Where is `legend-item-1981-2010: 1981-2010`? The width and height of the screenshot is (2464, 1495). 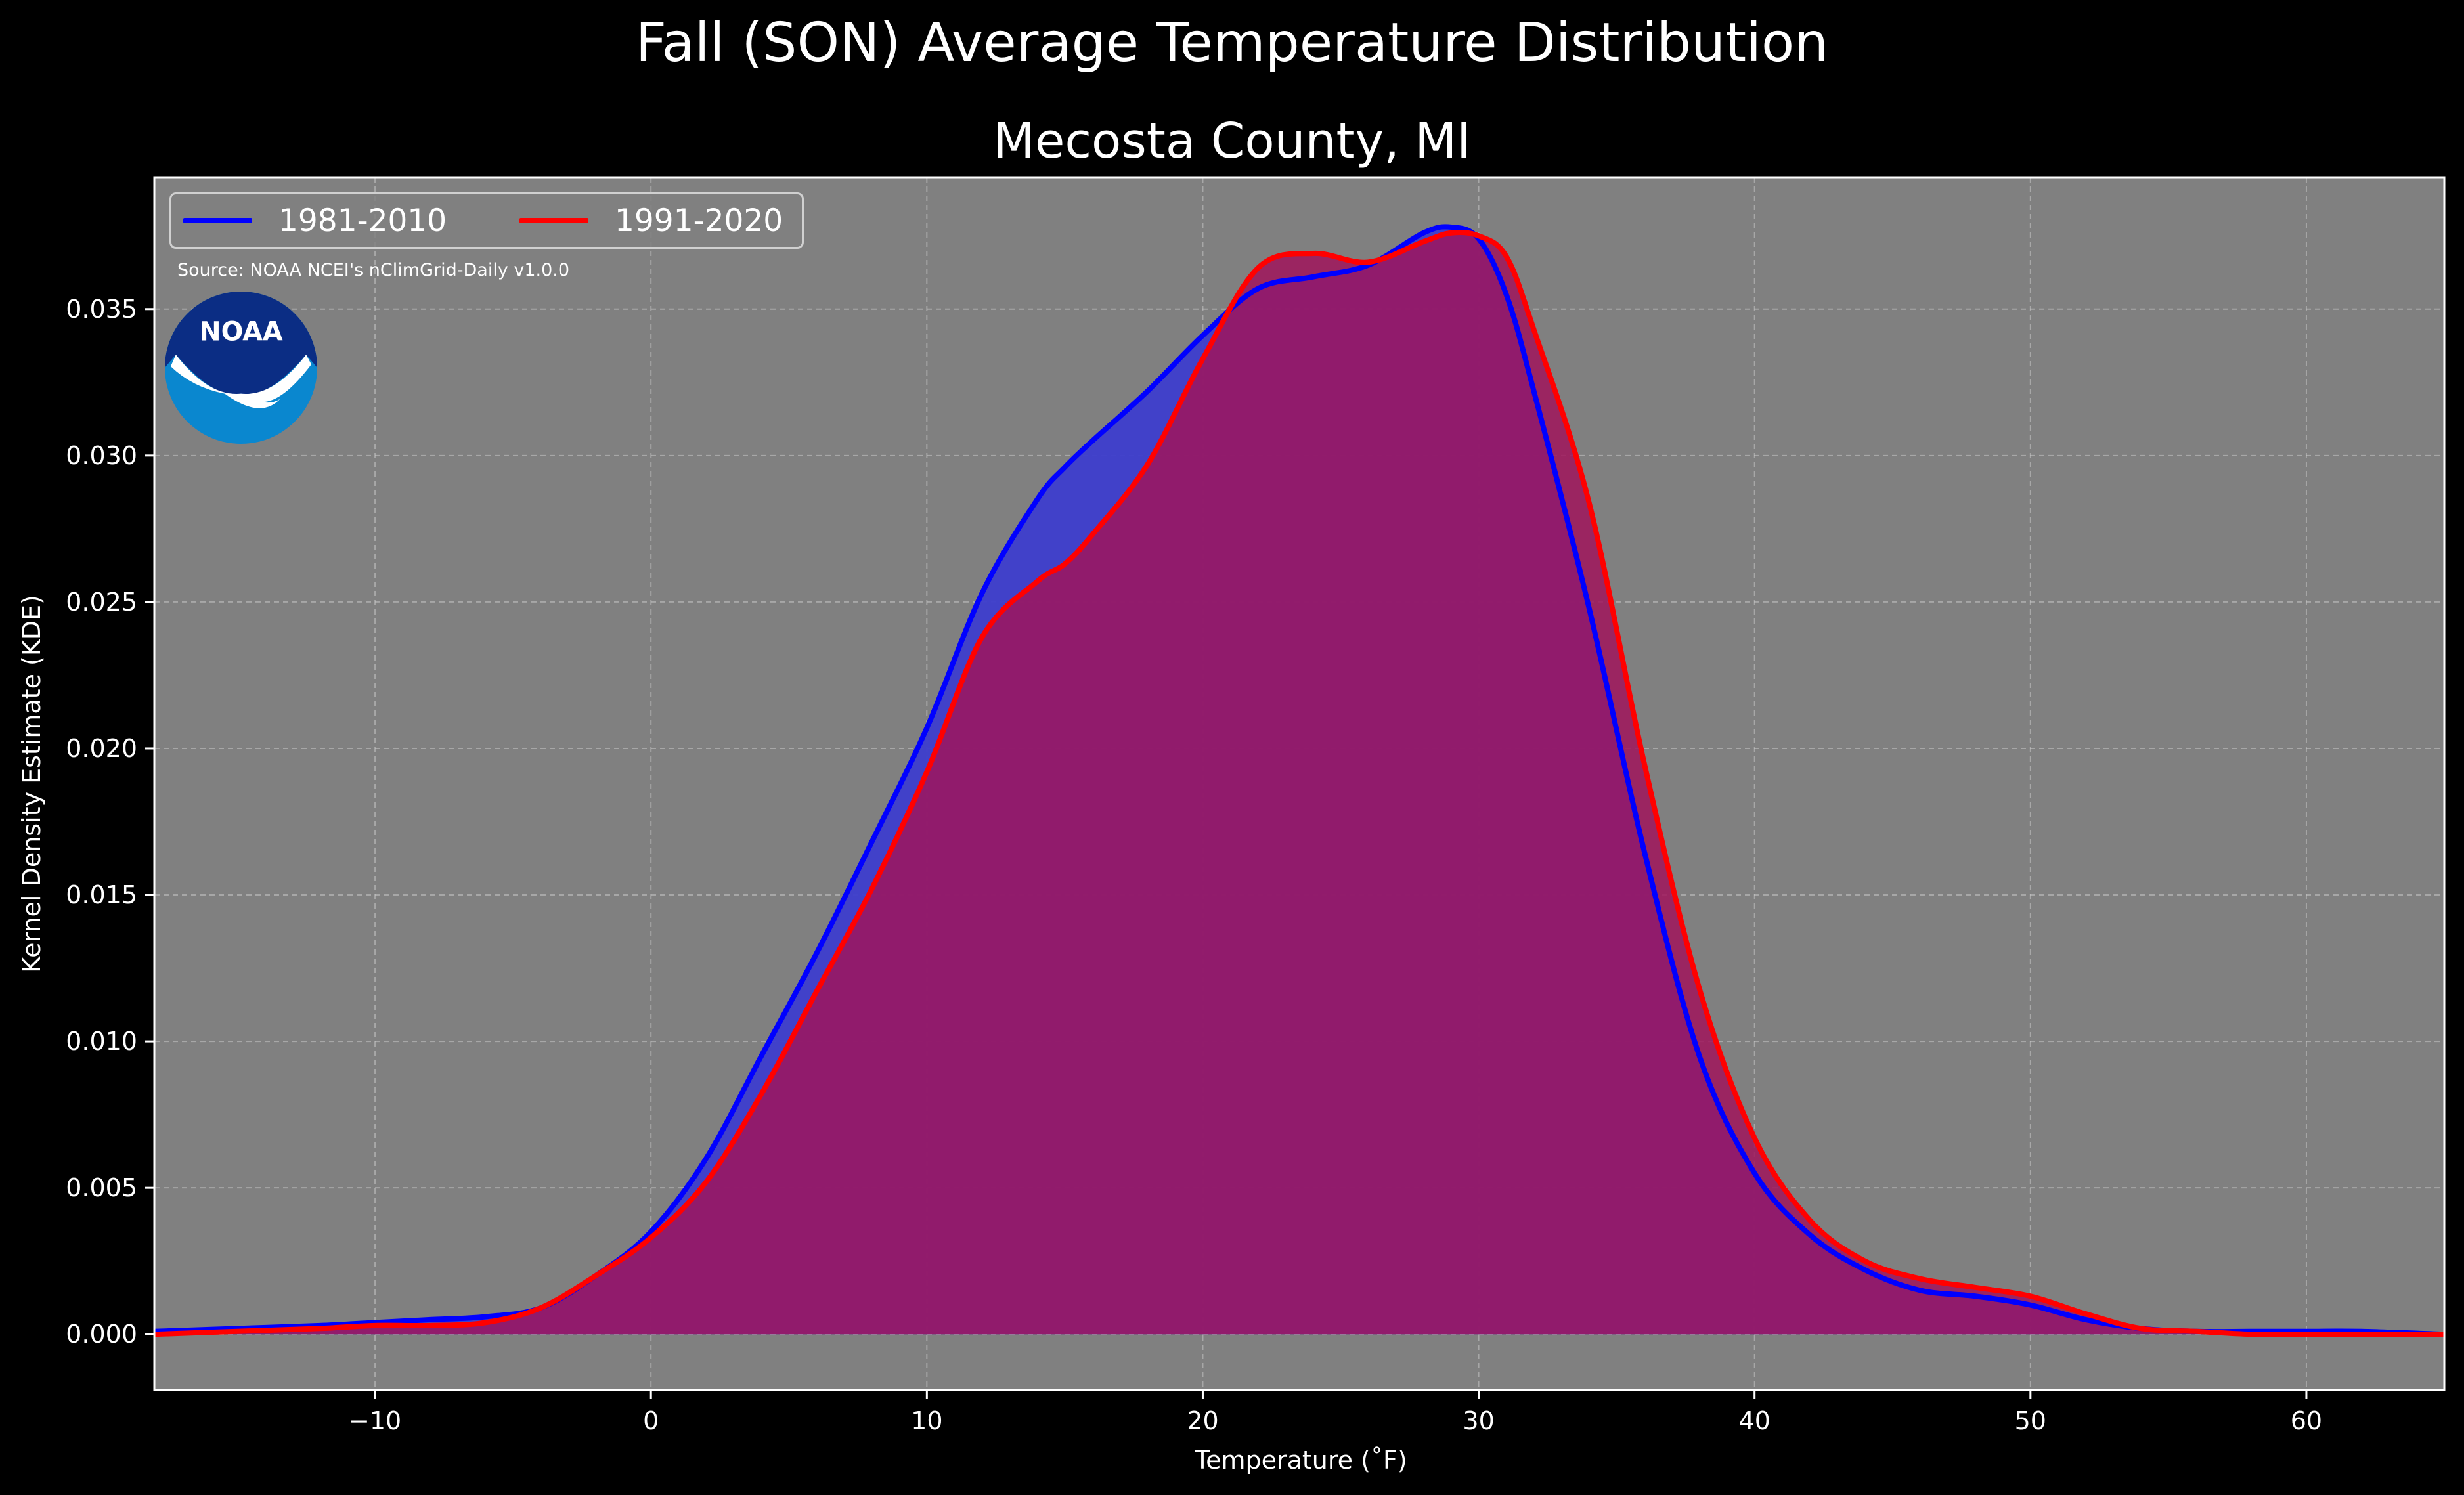
legend-item-1981-2010: 1981-2010 is located at coordinates (315, 220).